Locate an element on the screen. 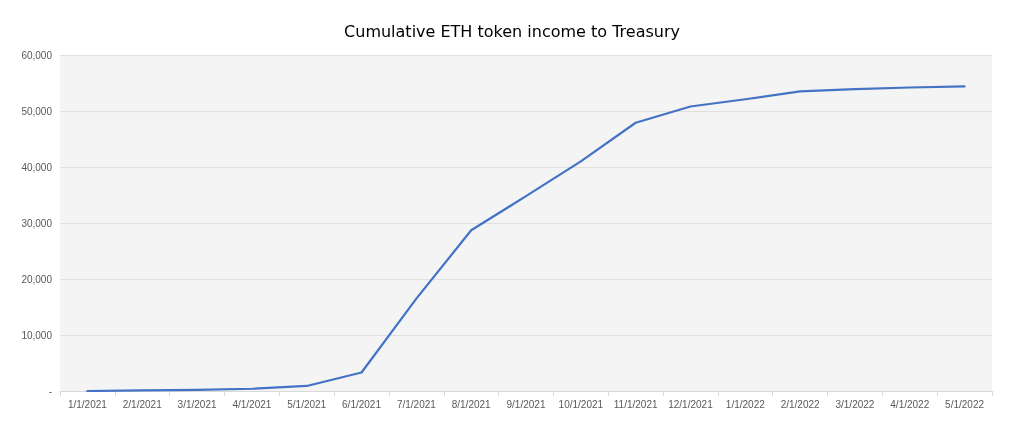 The image size is (1024, 427). y-tick-label: 20,000 is located at coordinates (37, 279).